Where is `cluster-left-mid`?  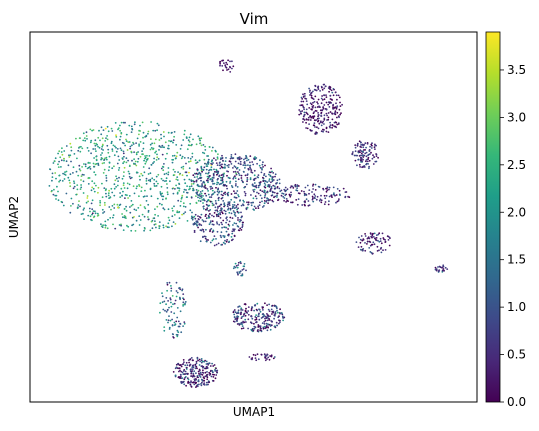 cluster-left-mid is located at coordinates (239, 268).